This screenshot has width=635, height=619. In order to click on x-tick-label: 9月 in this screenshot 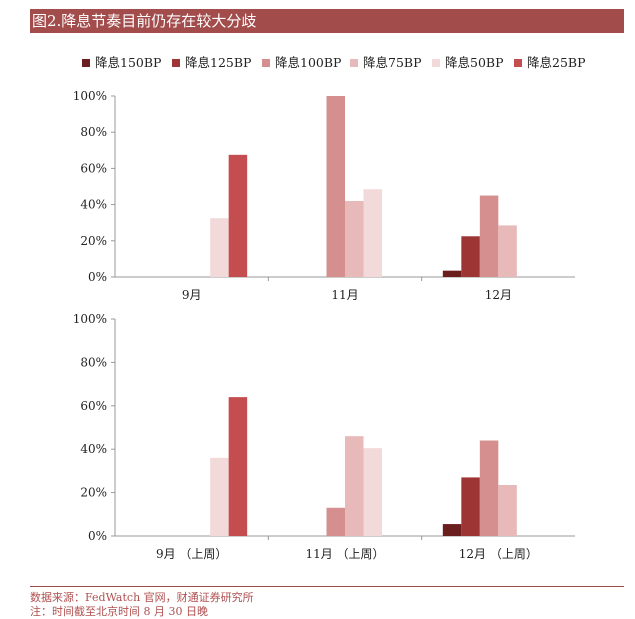, I will do `click(192, 295)`.